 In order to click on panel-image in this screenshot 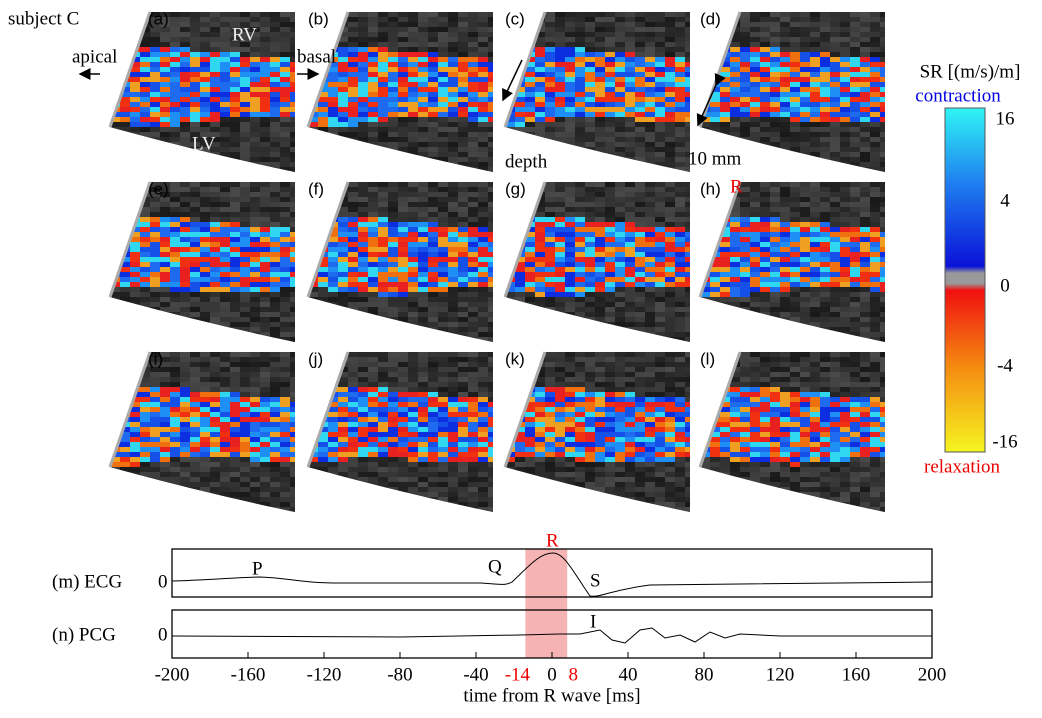, I will do `click(403, 94)`.